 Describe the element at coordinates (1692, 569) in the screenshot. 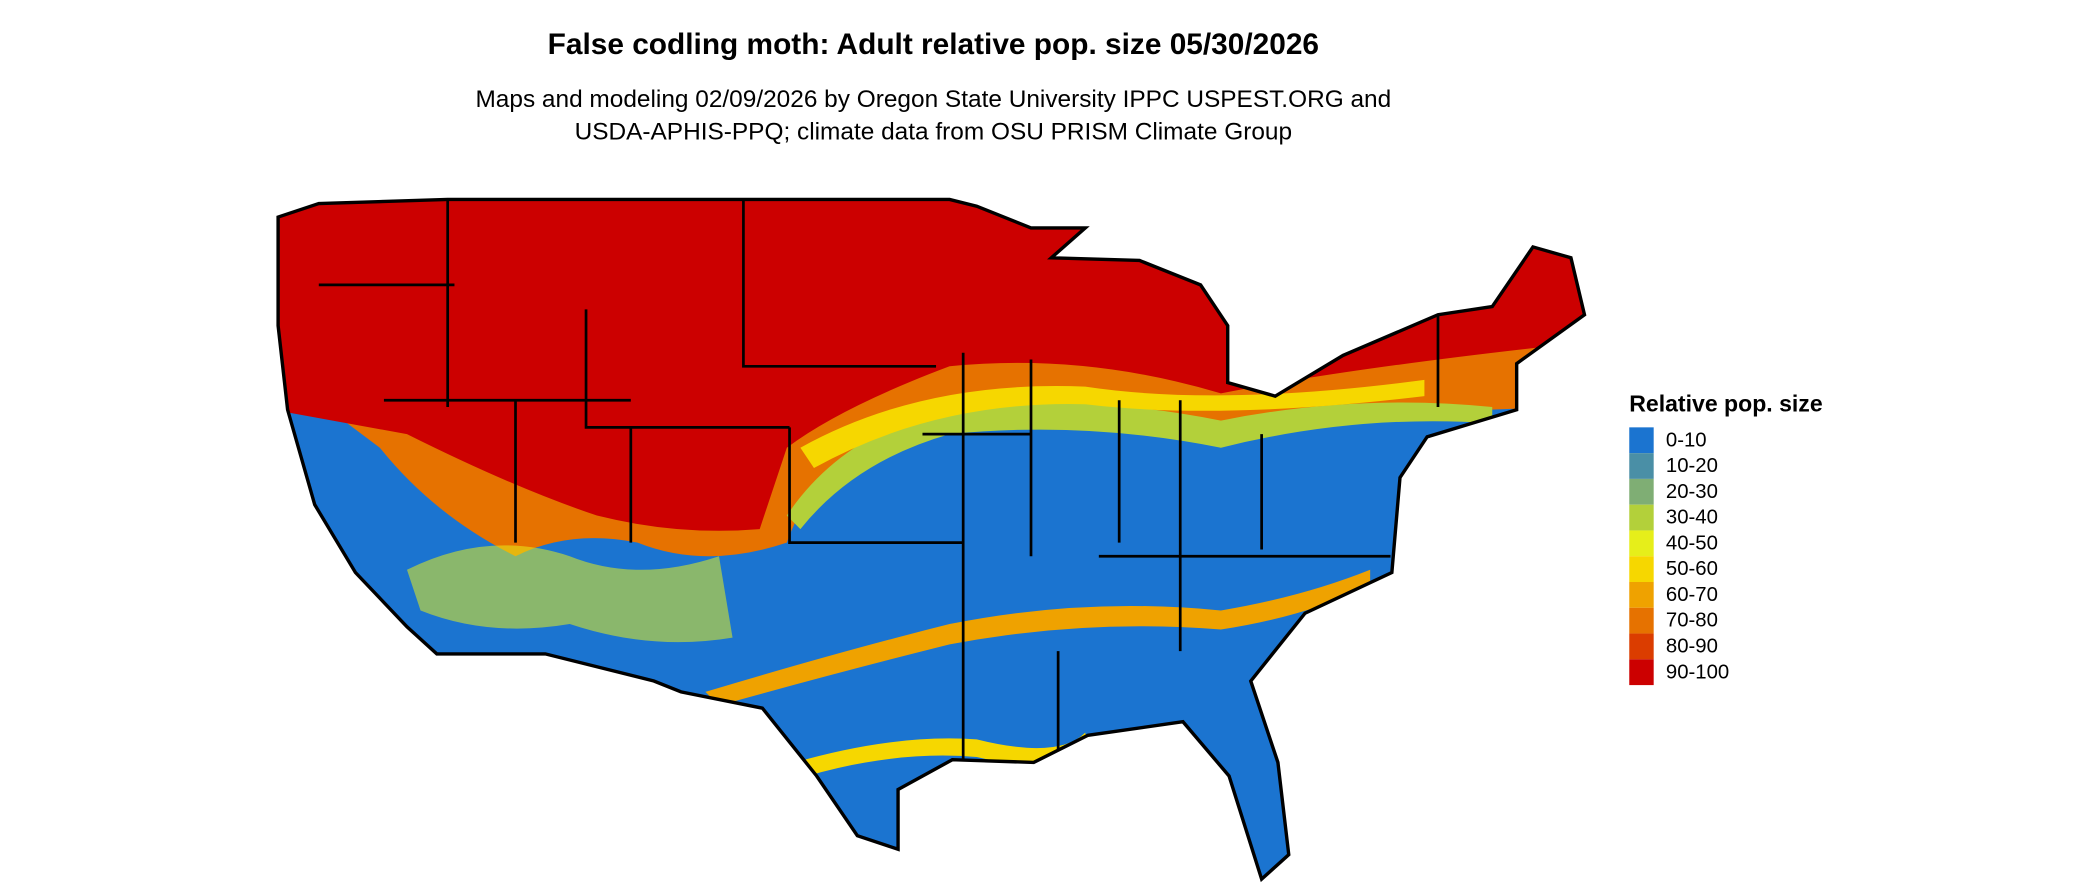

I see `legend-label: 50-60` at that location.